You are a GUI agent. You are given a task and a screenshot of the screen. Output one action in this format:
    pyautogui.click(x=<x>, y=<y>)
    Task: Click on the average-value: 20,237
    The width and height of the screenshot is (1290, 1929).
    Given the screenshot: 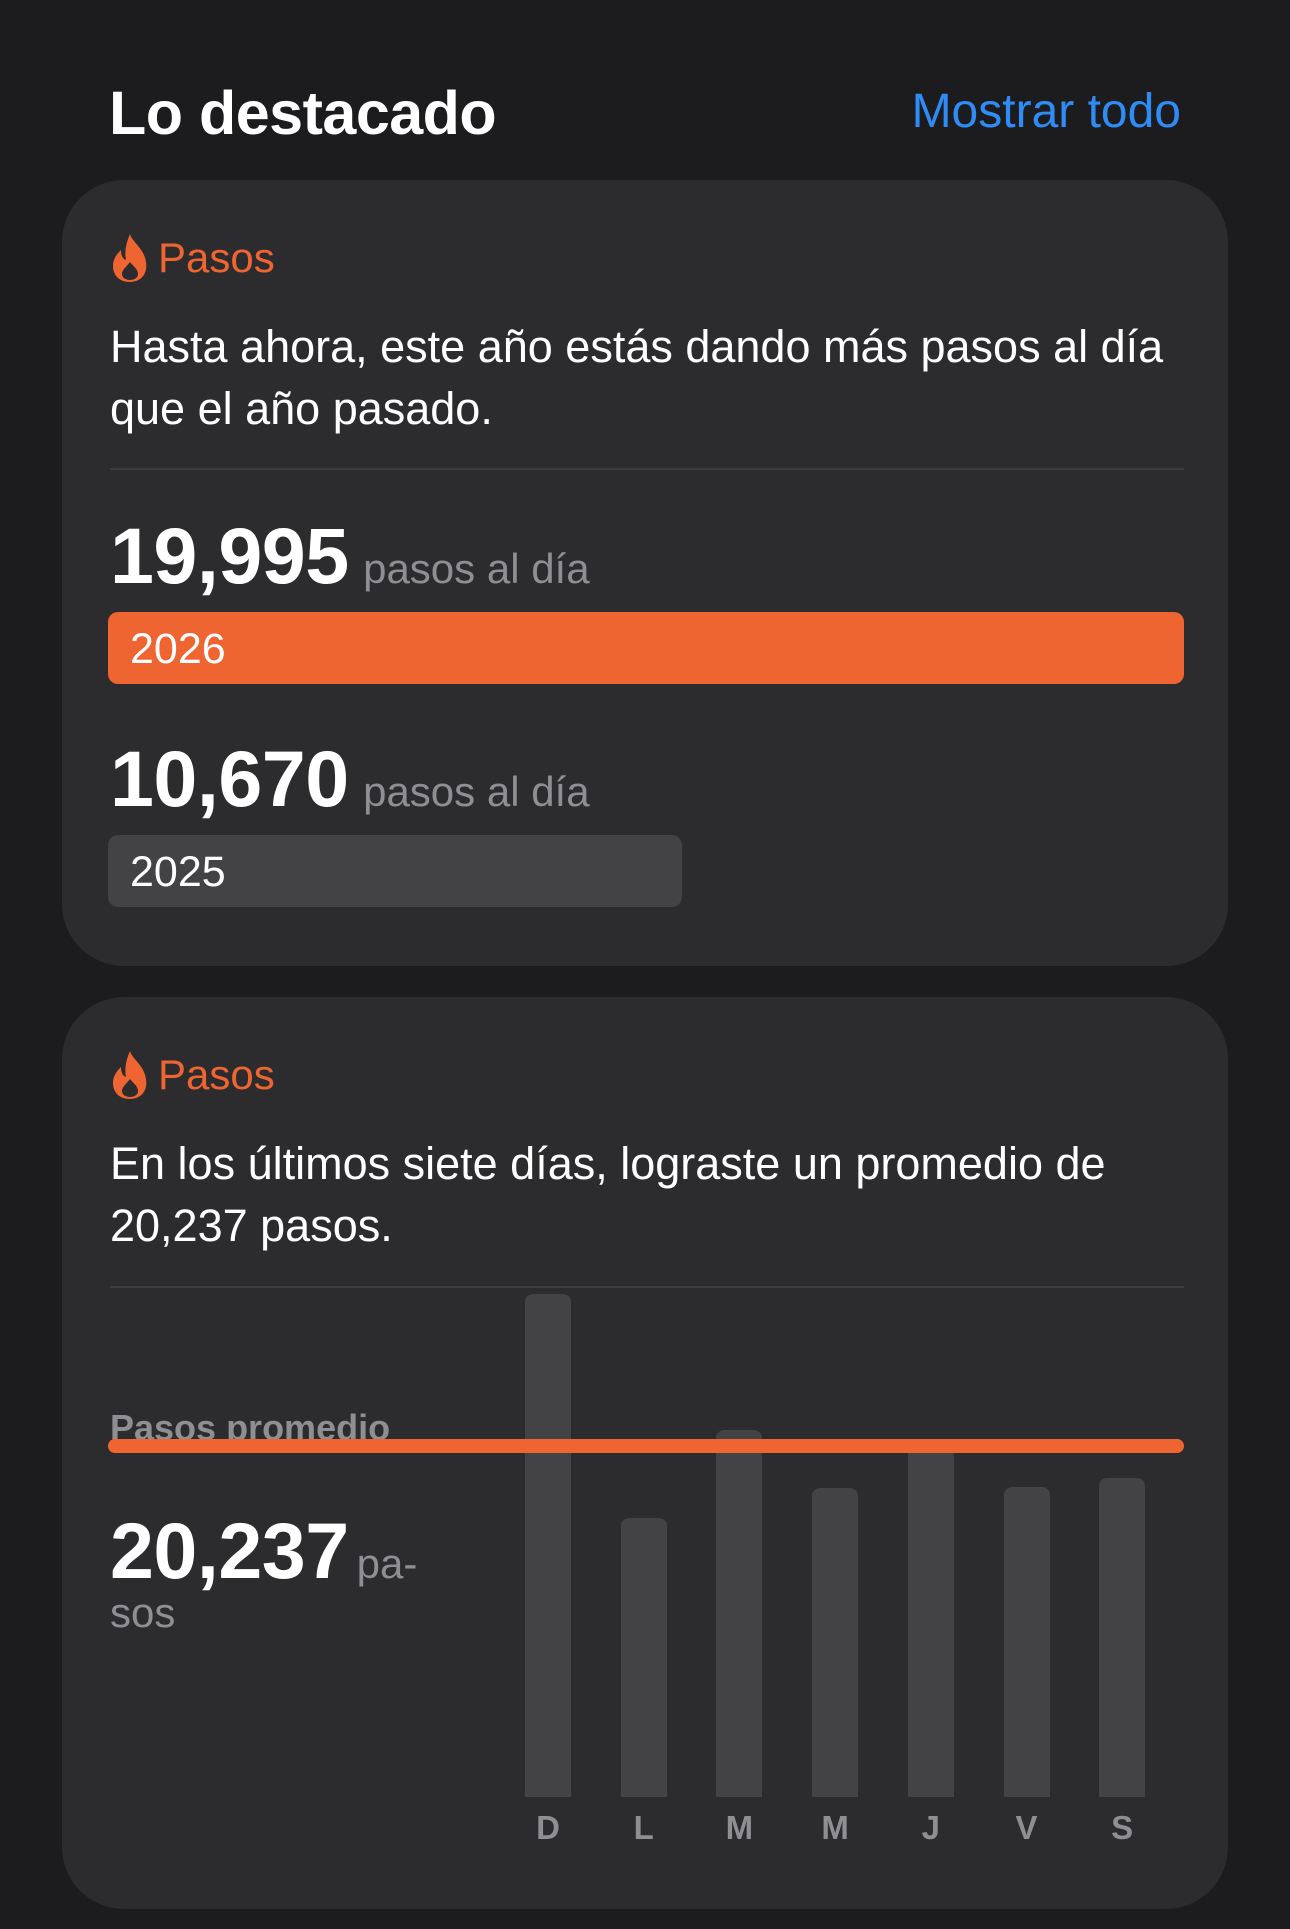 What is the action you would take?
    pyautogui.click(x=229, y=1550)
    